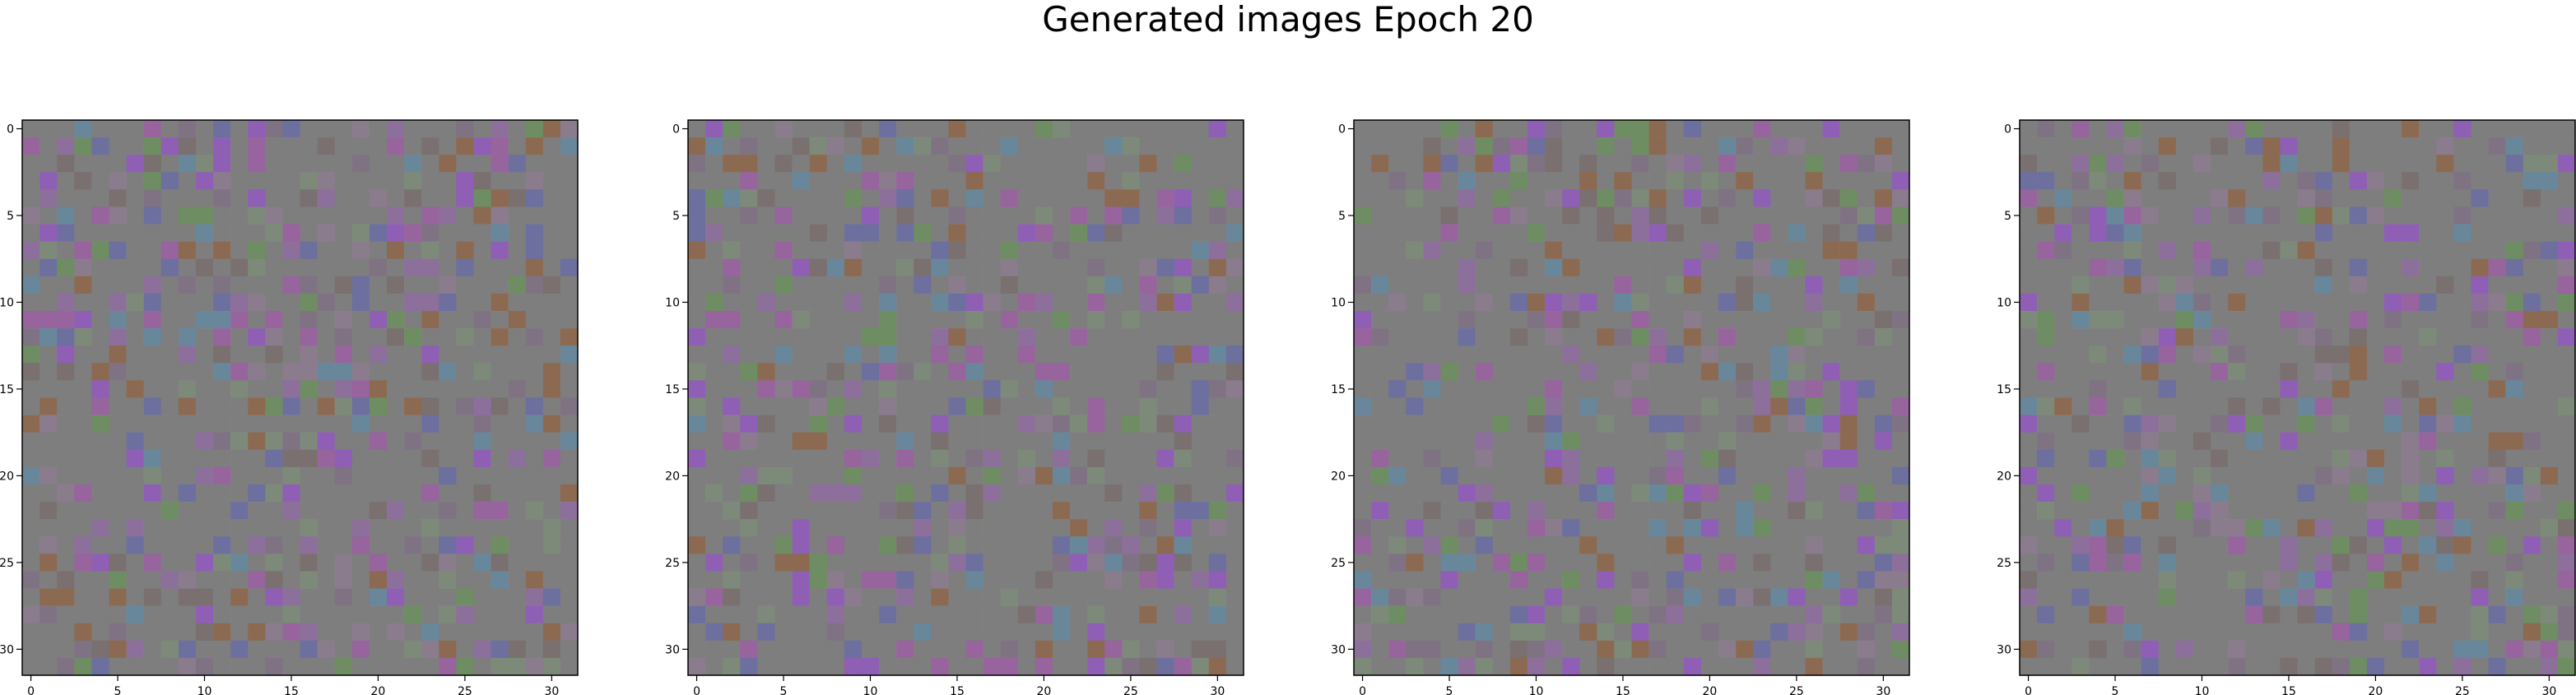  Describe the element at coordinates (672, 563) in the screenshot. I see `y-tick-label: 25` at that location.